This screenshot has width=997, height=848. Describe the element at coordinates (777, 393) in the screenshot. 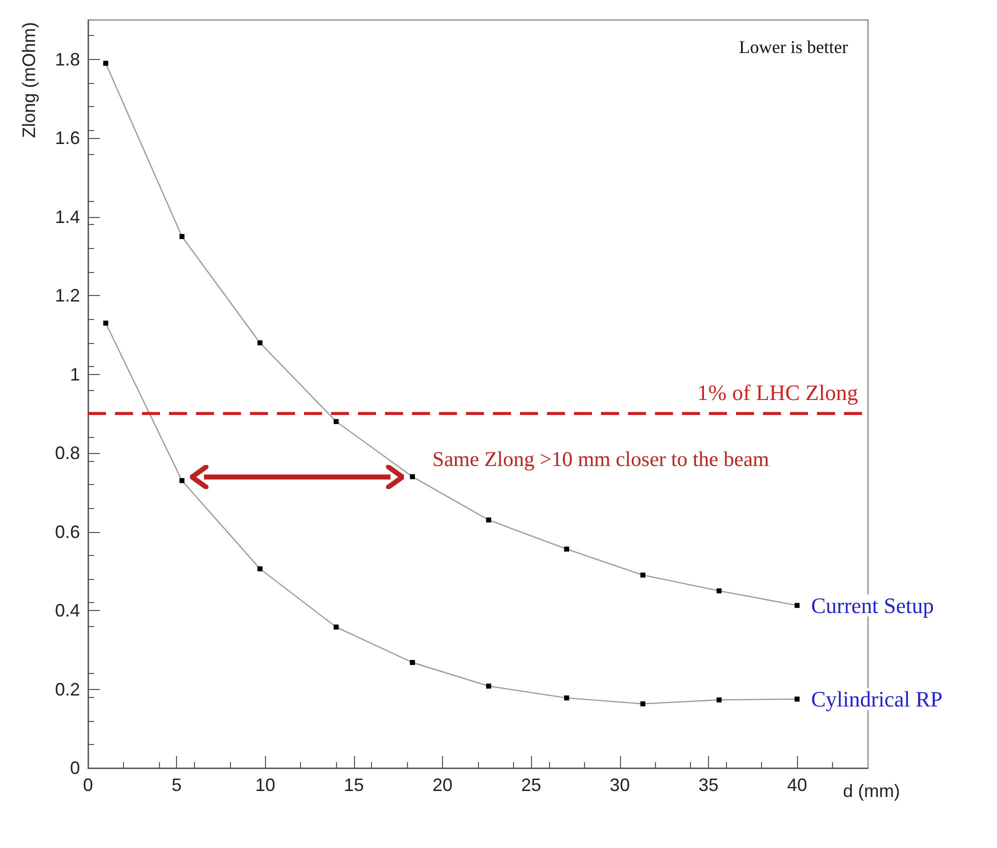

I see `ref-line-label: 1% of LHC Zlong` at that location.